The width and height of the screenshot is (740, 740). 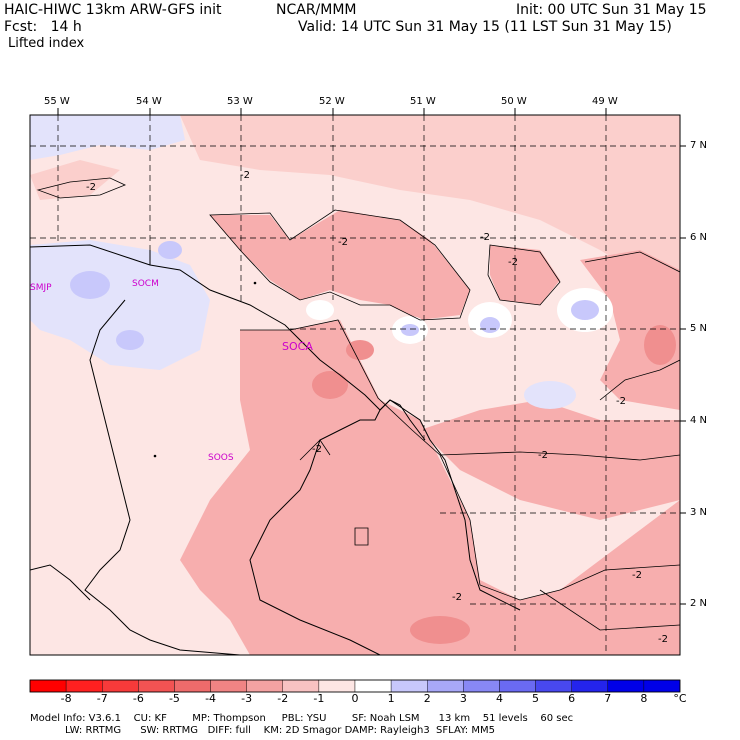 What do you see at coordinates (499, 698) in the screenshot?
I see `colorbar-label: 4` at bounding box center [499, 698].